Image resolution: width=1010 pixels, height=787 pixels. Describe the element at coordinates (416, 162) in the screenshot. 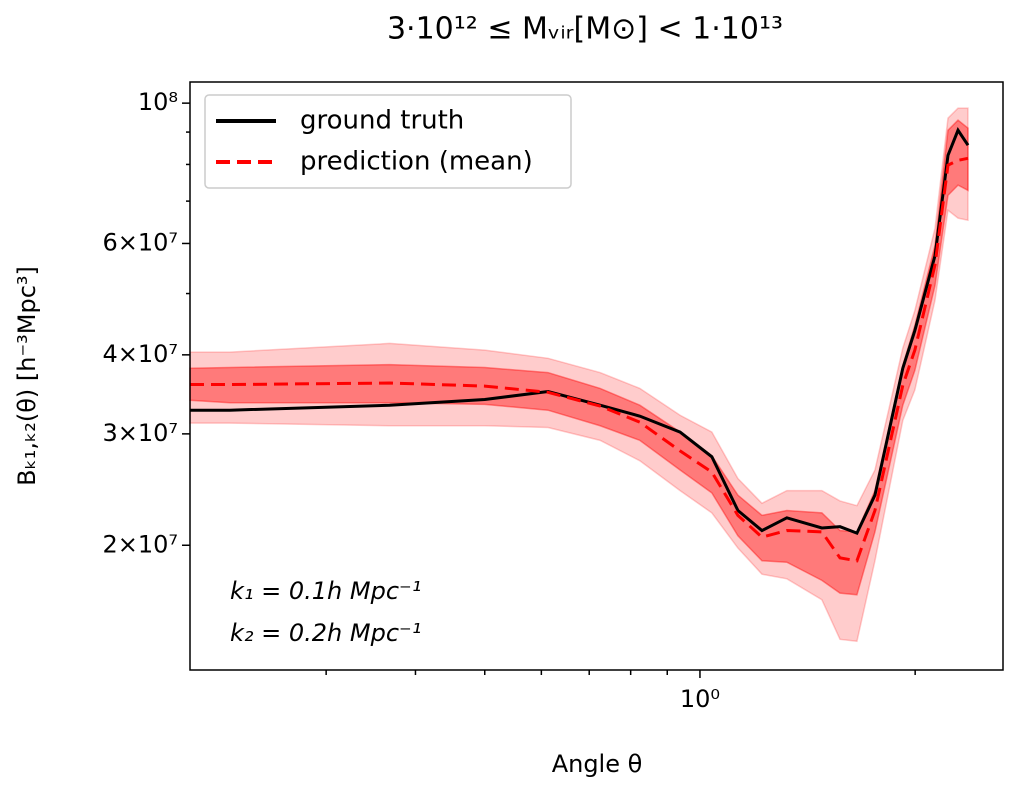

I see `legend-label: prediction (mean)` at that location.